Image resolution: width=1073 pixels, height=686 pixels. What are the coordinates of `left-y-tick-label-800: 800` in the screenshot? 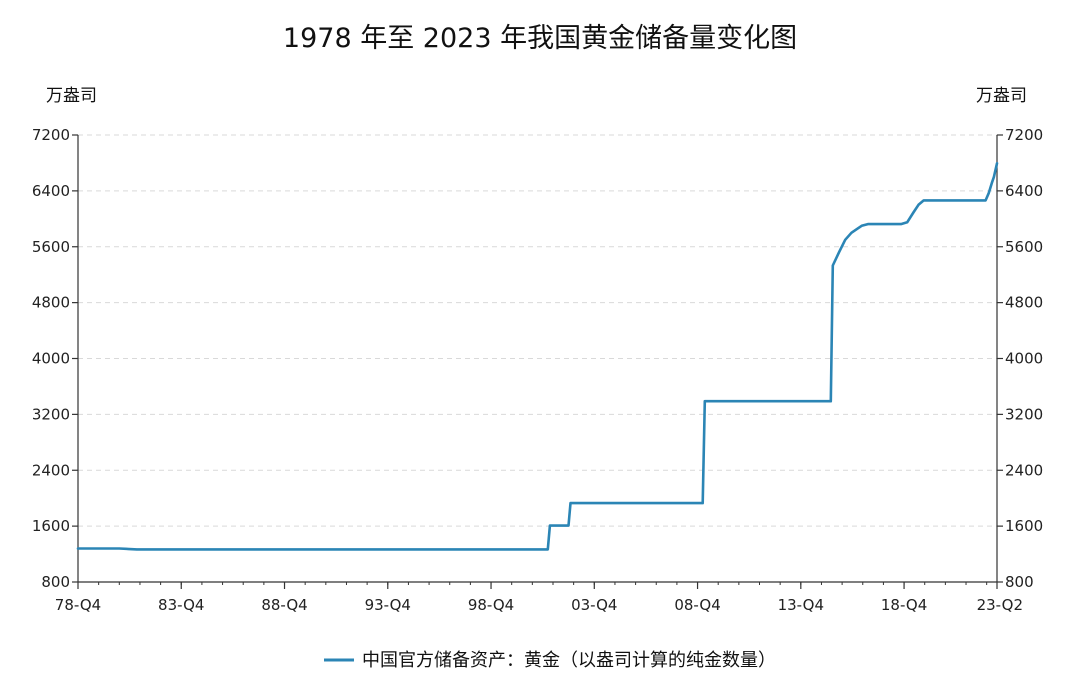 It's located at (55, 582).